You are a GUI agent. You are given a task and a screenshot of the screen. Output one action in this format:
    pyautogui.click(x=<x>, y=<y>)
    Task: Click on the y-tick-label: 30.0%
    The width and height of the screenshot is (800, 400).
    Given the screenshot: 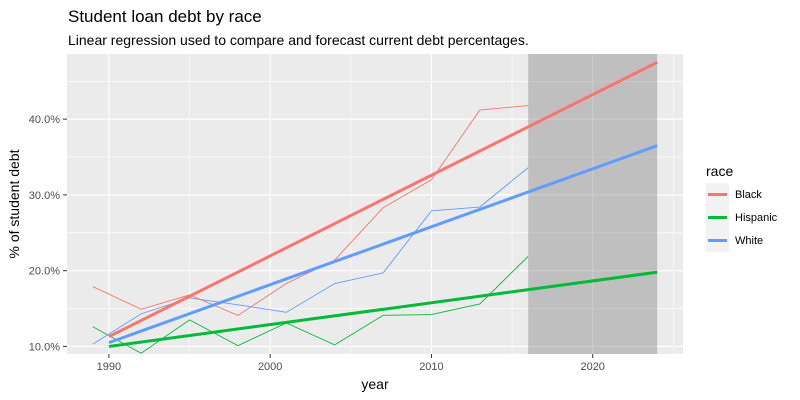 What is the action you would take?
    pyautogui.click(x=44, y=196)
    